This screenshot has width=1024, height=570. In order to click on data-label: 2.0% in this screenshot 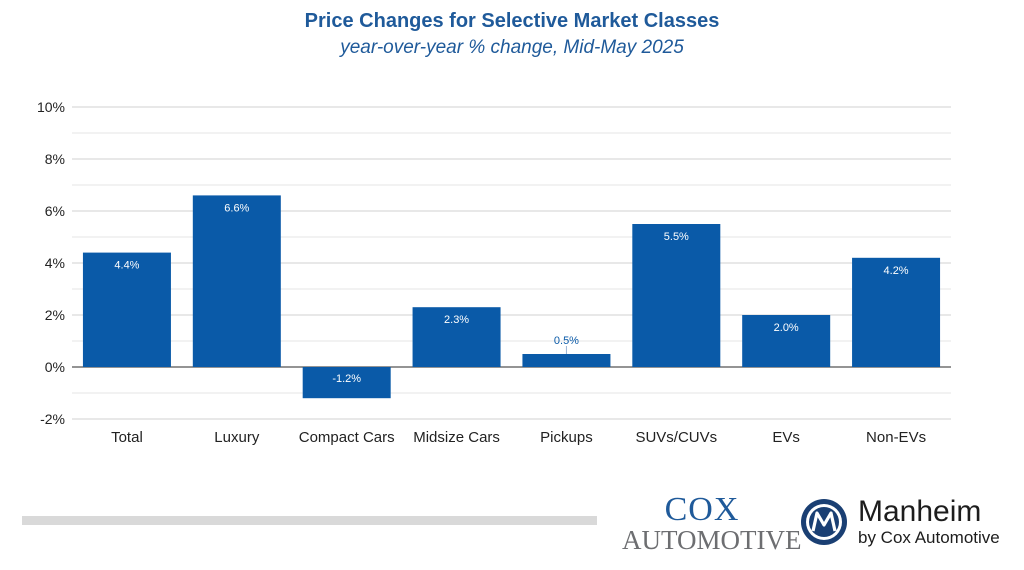, I will do `click(786, 328)`.